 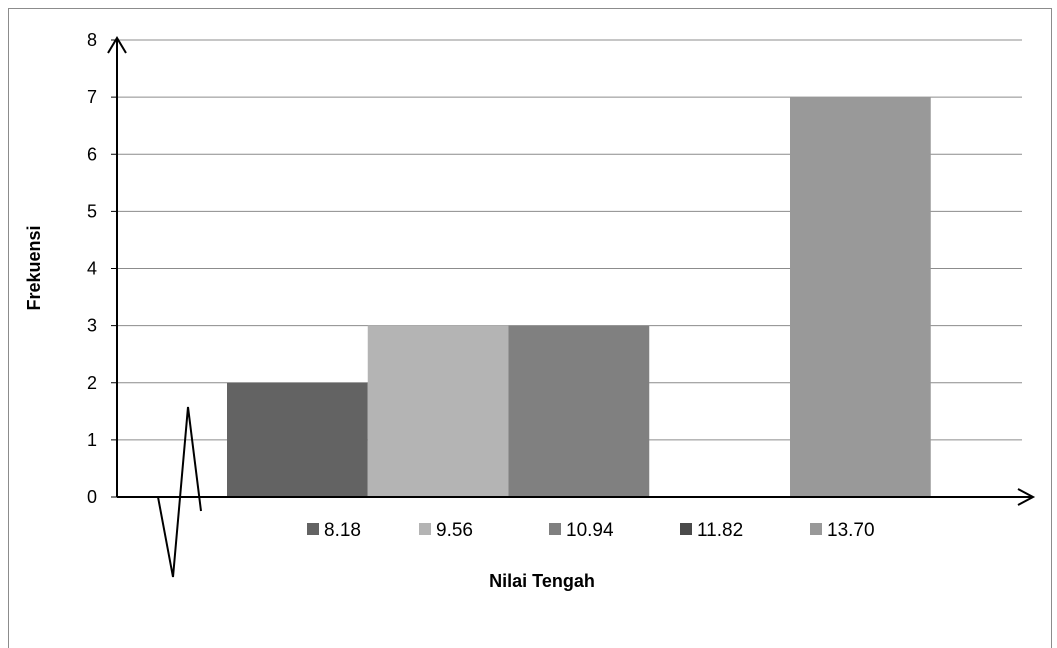 What do you see at coordinates (297, 439) in the screenshot?
I see `bar-8.18` at bounding box center [297, 439].